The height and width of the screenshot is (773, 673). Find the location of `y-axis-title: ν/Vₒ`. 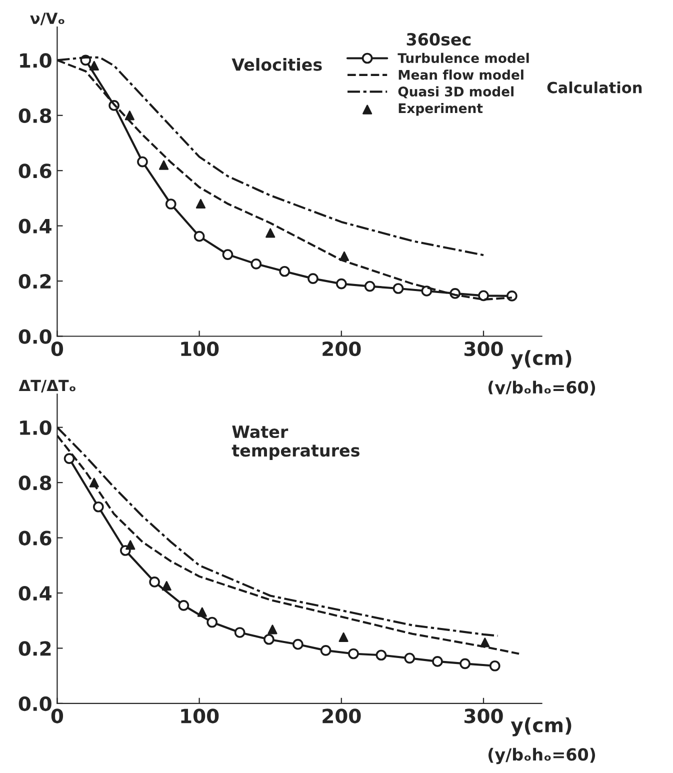

y-axis-title: ν/Vₒ is located at coordinates (47, 19).